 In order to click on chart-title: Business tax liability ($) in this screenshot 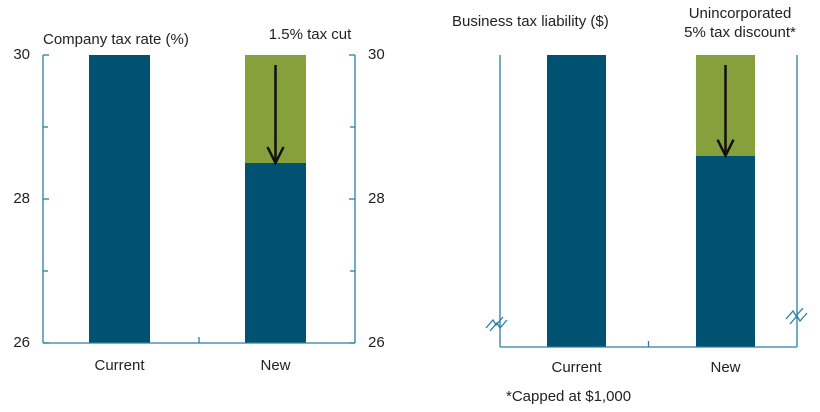, I will do `click(530, 21)`.